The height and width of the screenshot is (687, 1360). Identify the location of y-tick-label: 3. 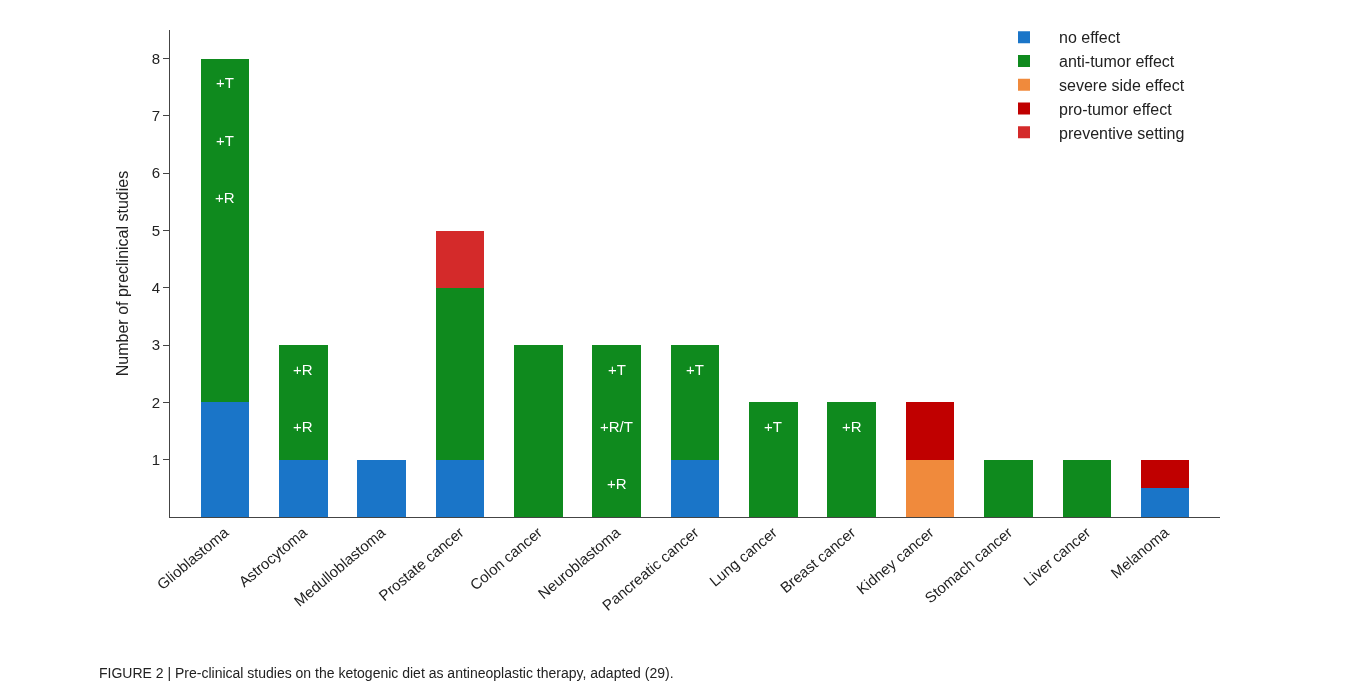
(155, 345).